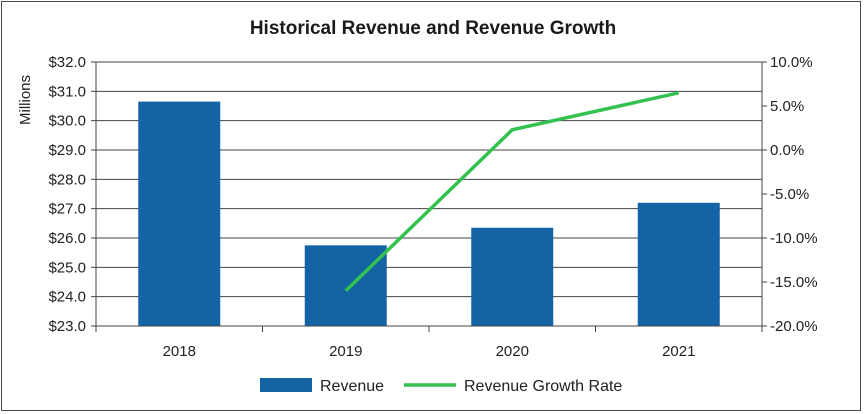 The image size is (864, 414). Describe the element at coordinates (67, 91) in the screenshot. I see `y-tick-label: $31.0` at that location.